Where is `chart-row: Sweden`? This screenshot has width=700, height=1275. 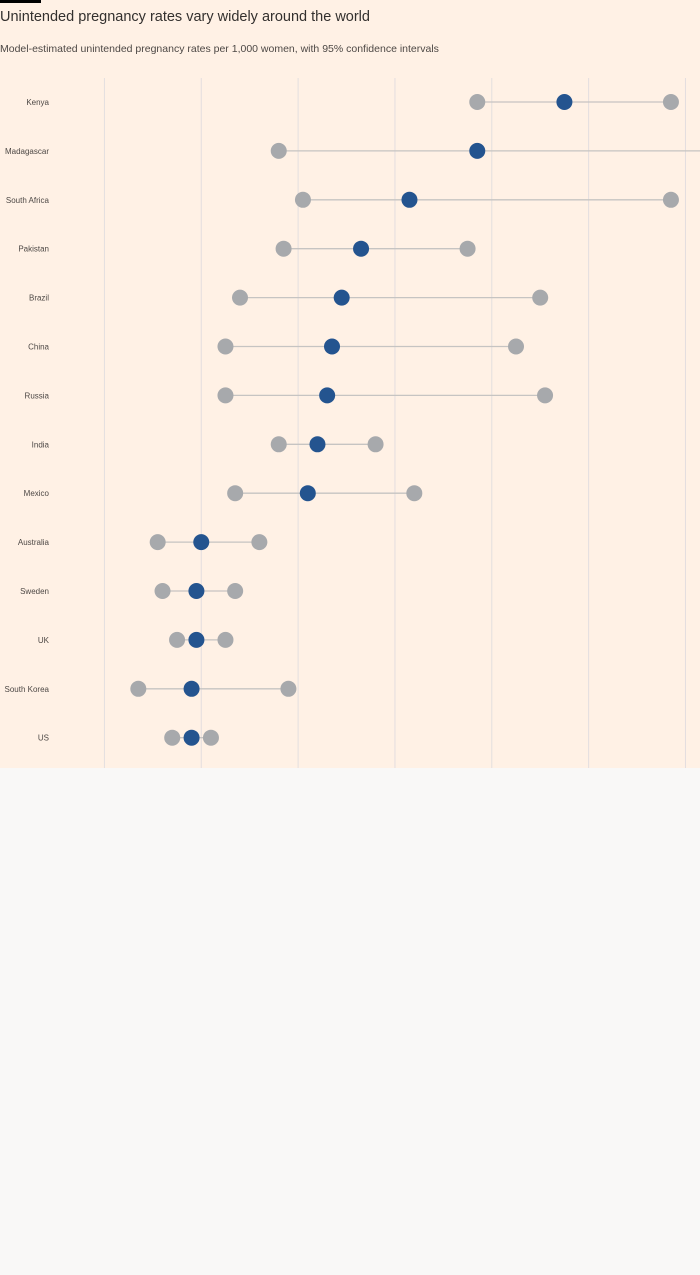 chart-row: Sweden is located at coordinates (132, 591).